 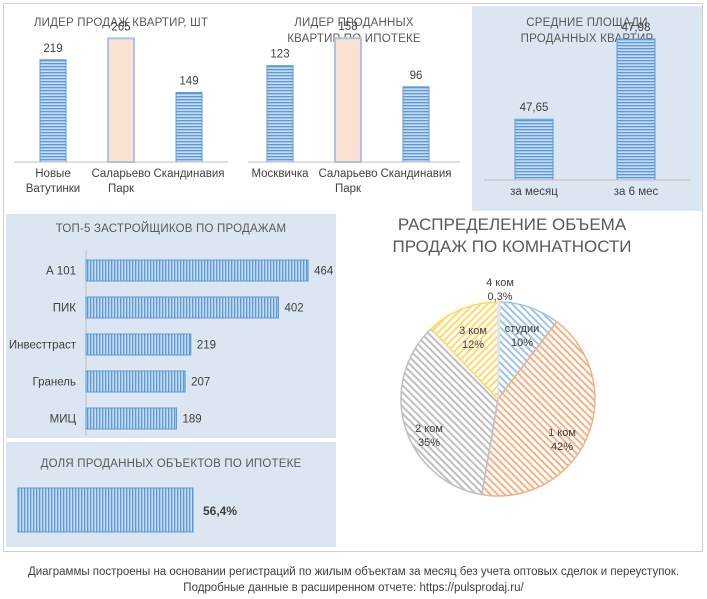 What do you see at coordinates (473, 345) in the screenshot?
I see `pie-slice-value: 12%` at bounding box center [473, 345].